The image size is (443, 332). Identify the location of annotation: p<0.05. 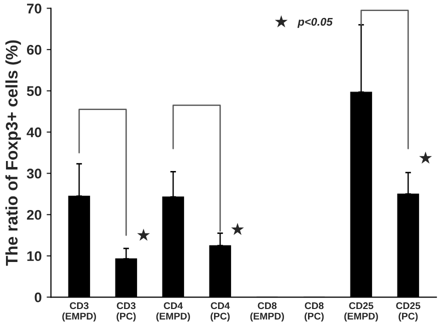
(315, 23).